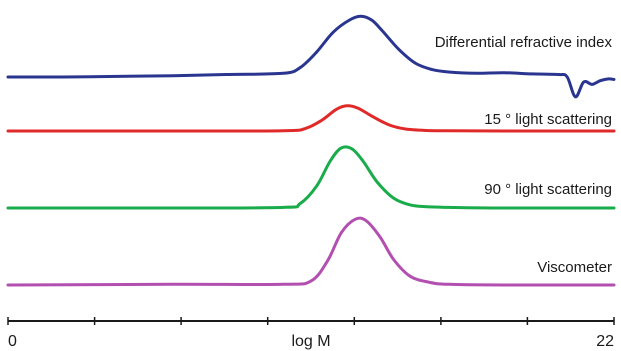  Describe the element at coordinates (574, 267) in the screenshot. I see `series-label-viscometer: Viscometer` at that location.